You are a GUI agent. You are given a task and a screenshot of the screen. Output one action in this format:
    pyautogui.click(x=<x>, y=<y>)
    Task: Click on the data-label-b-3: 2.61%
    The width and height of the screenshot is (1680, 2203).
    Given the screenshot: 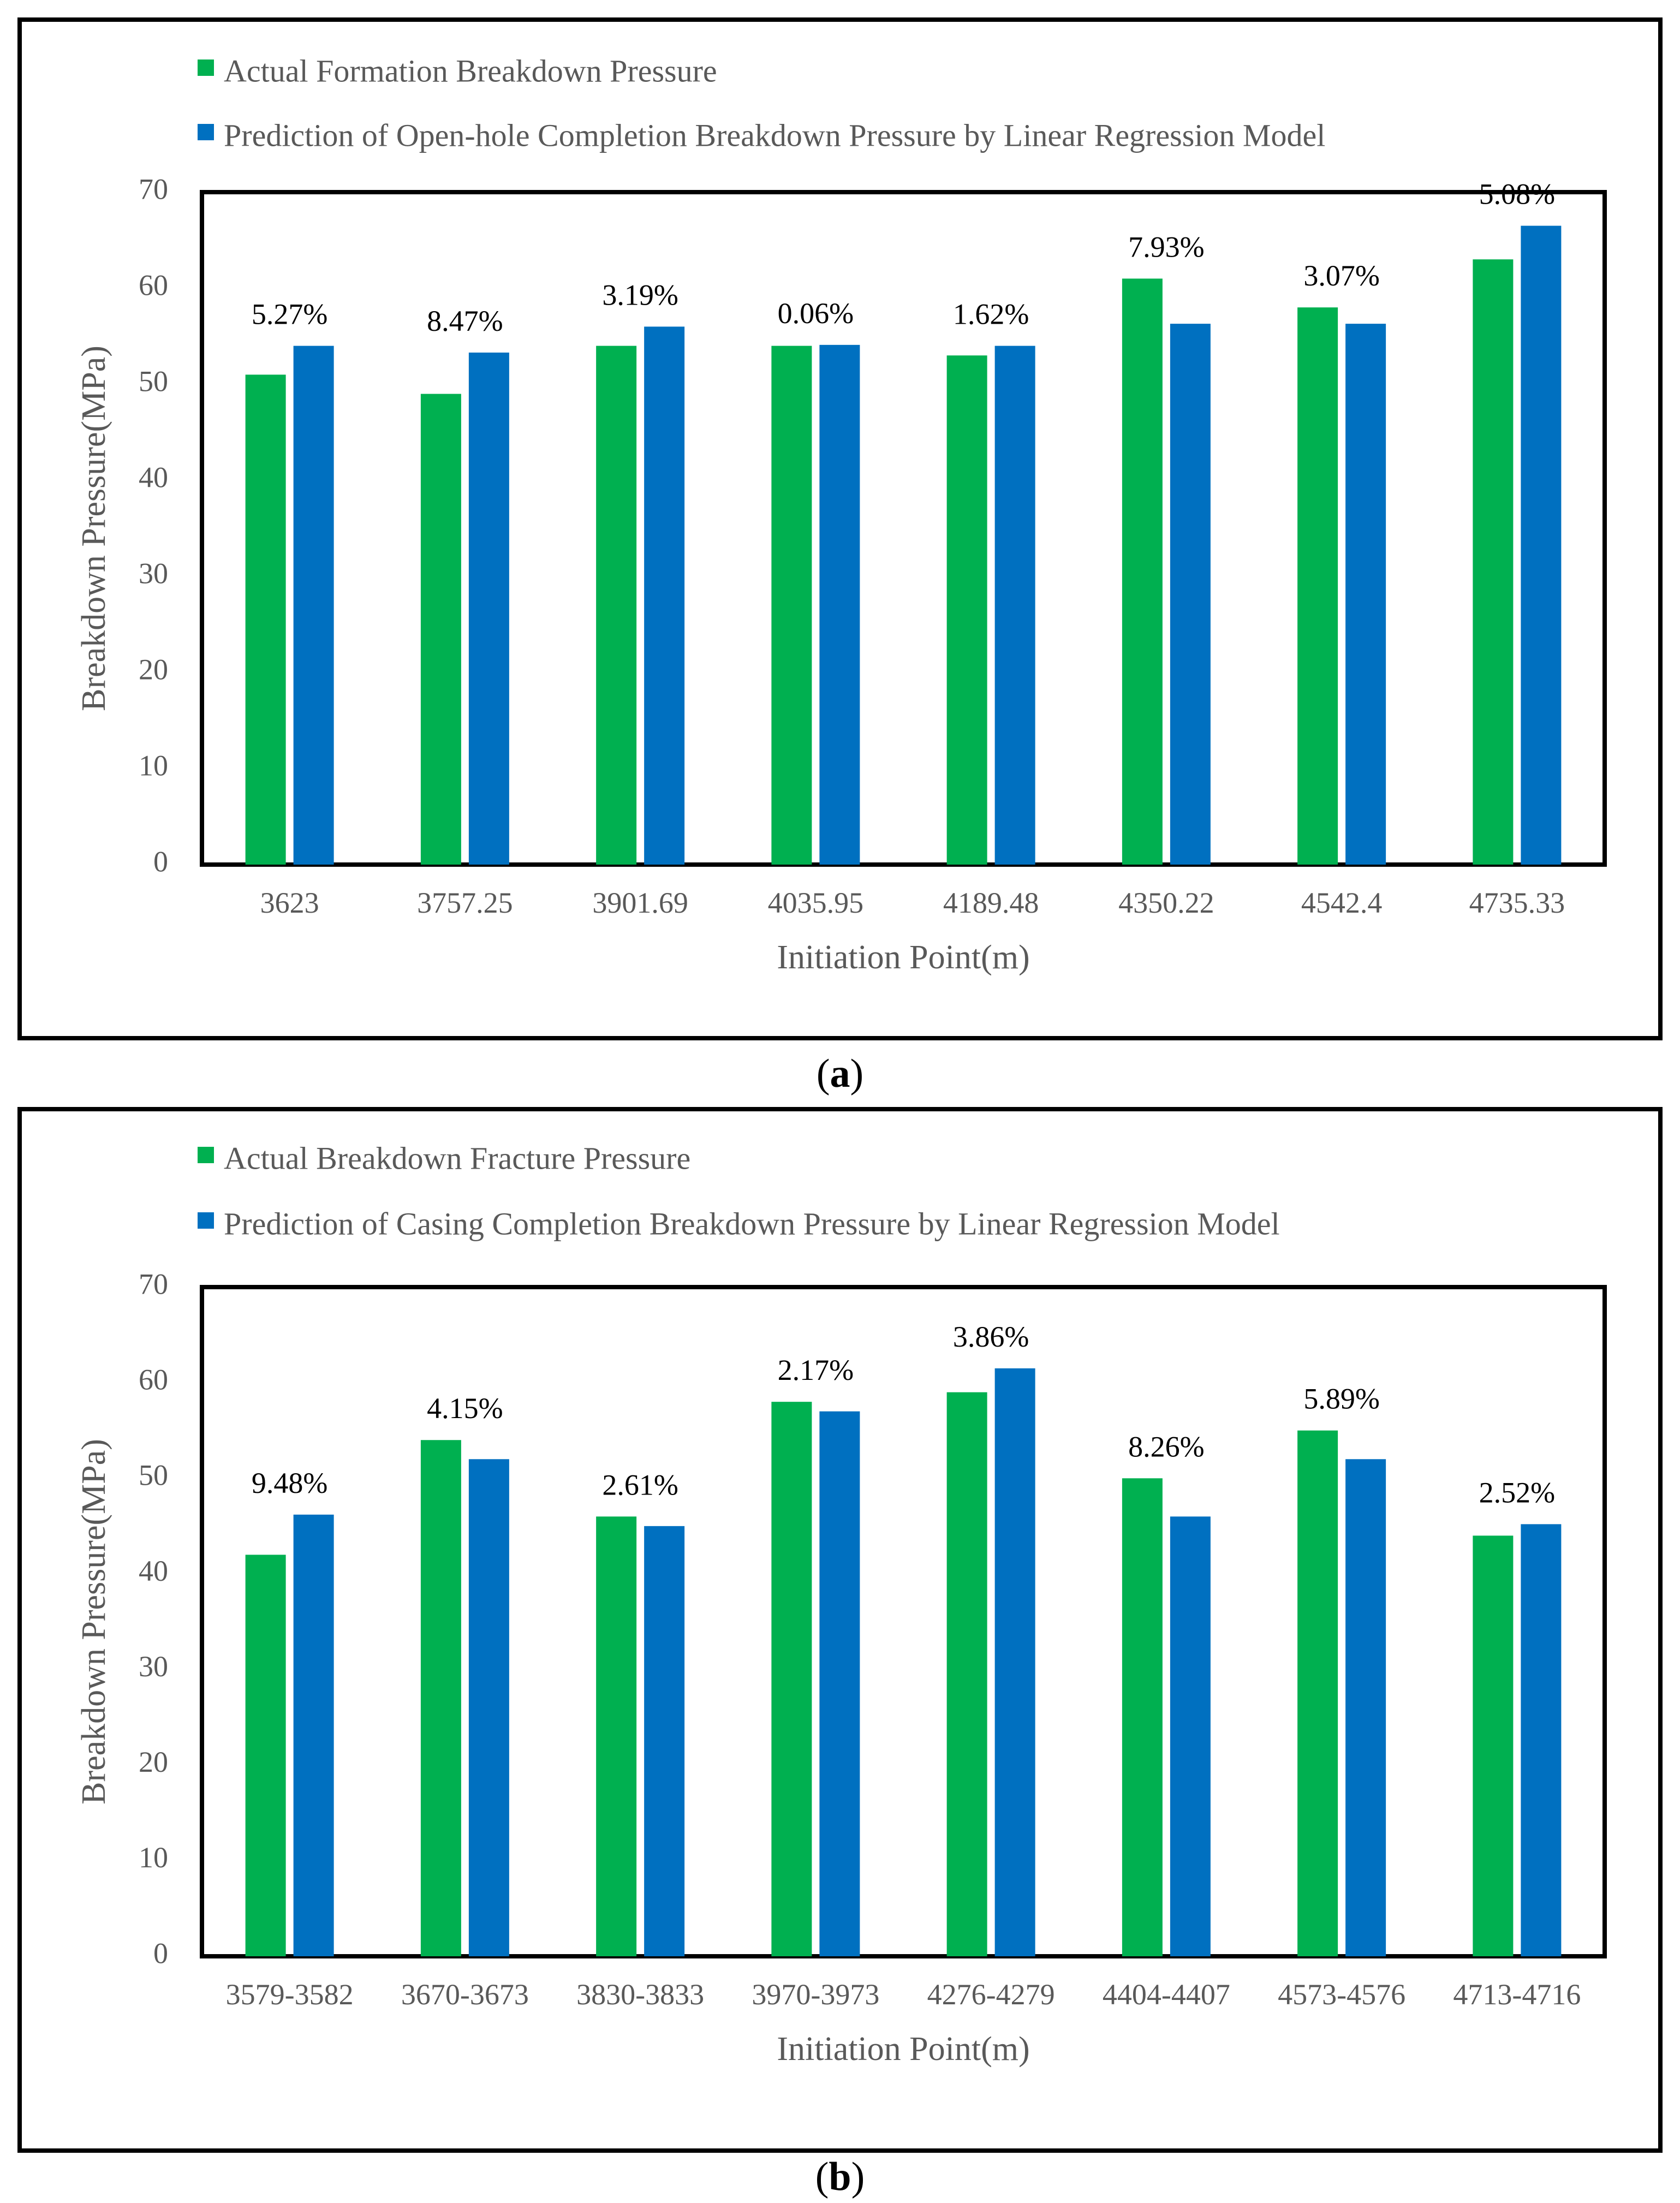 What is the action you would take?
    pyautogui.click(x=640, y=1485)
    